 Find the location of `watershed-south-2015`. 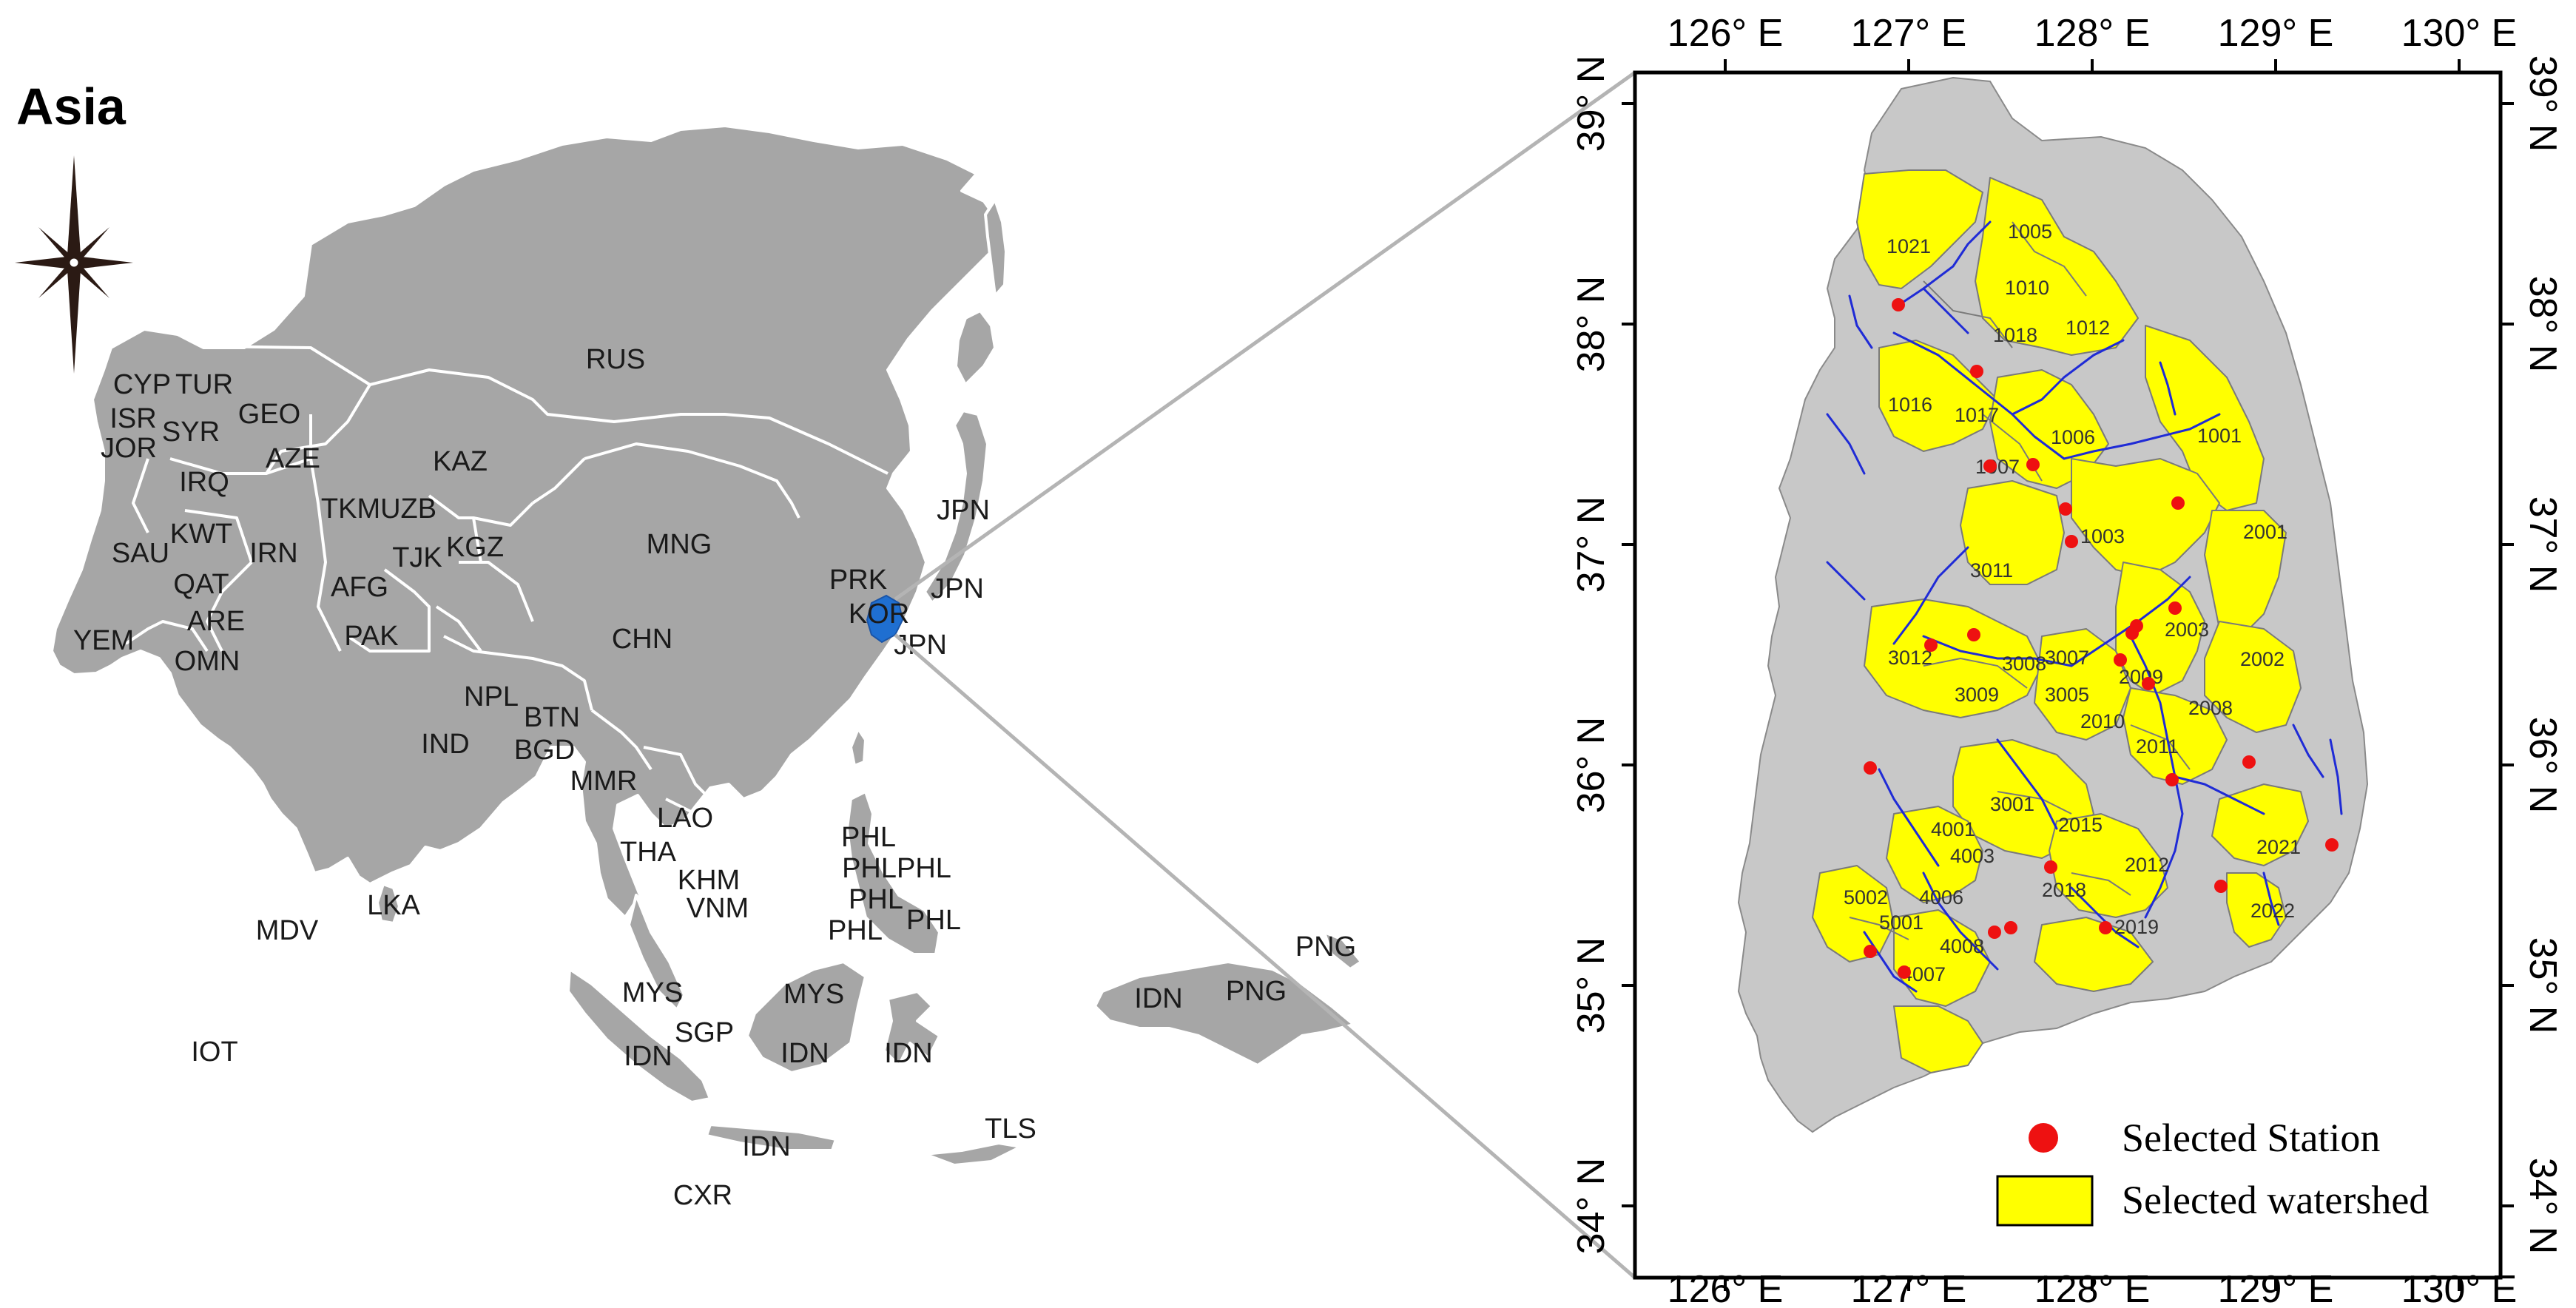

watershed-south-2015 is located at coordinates (2108, 866).